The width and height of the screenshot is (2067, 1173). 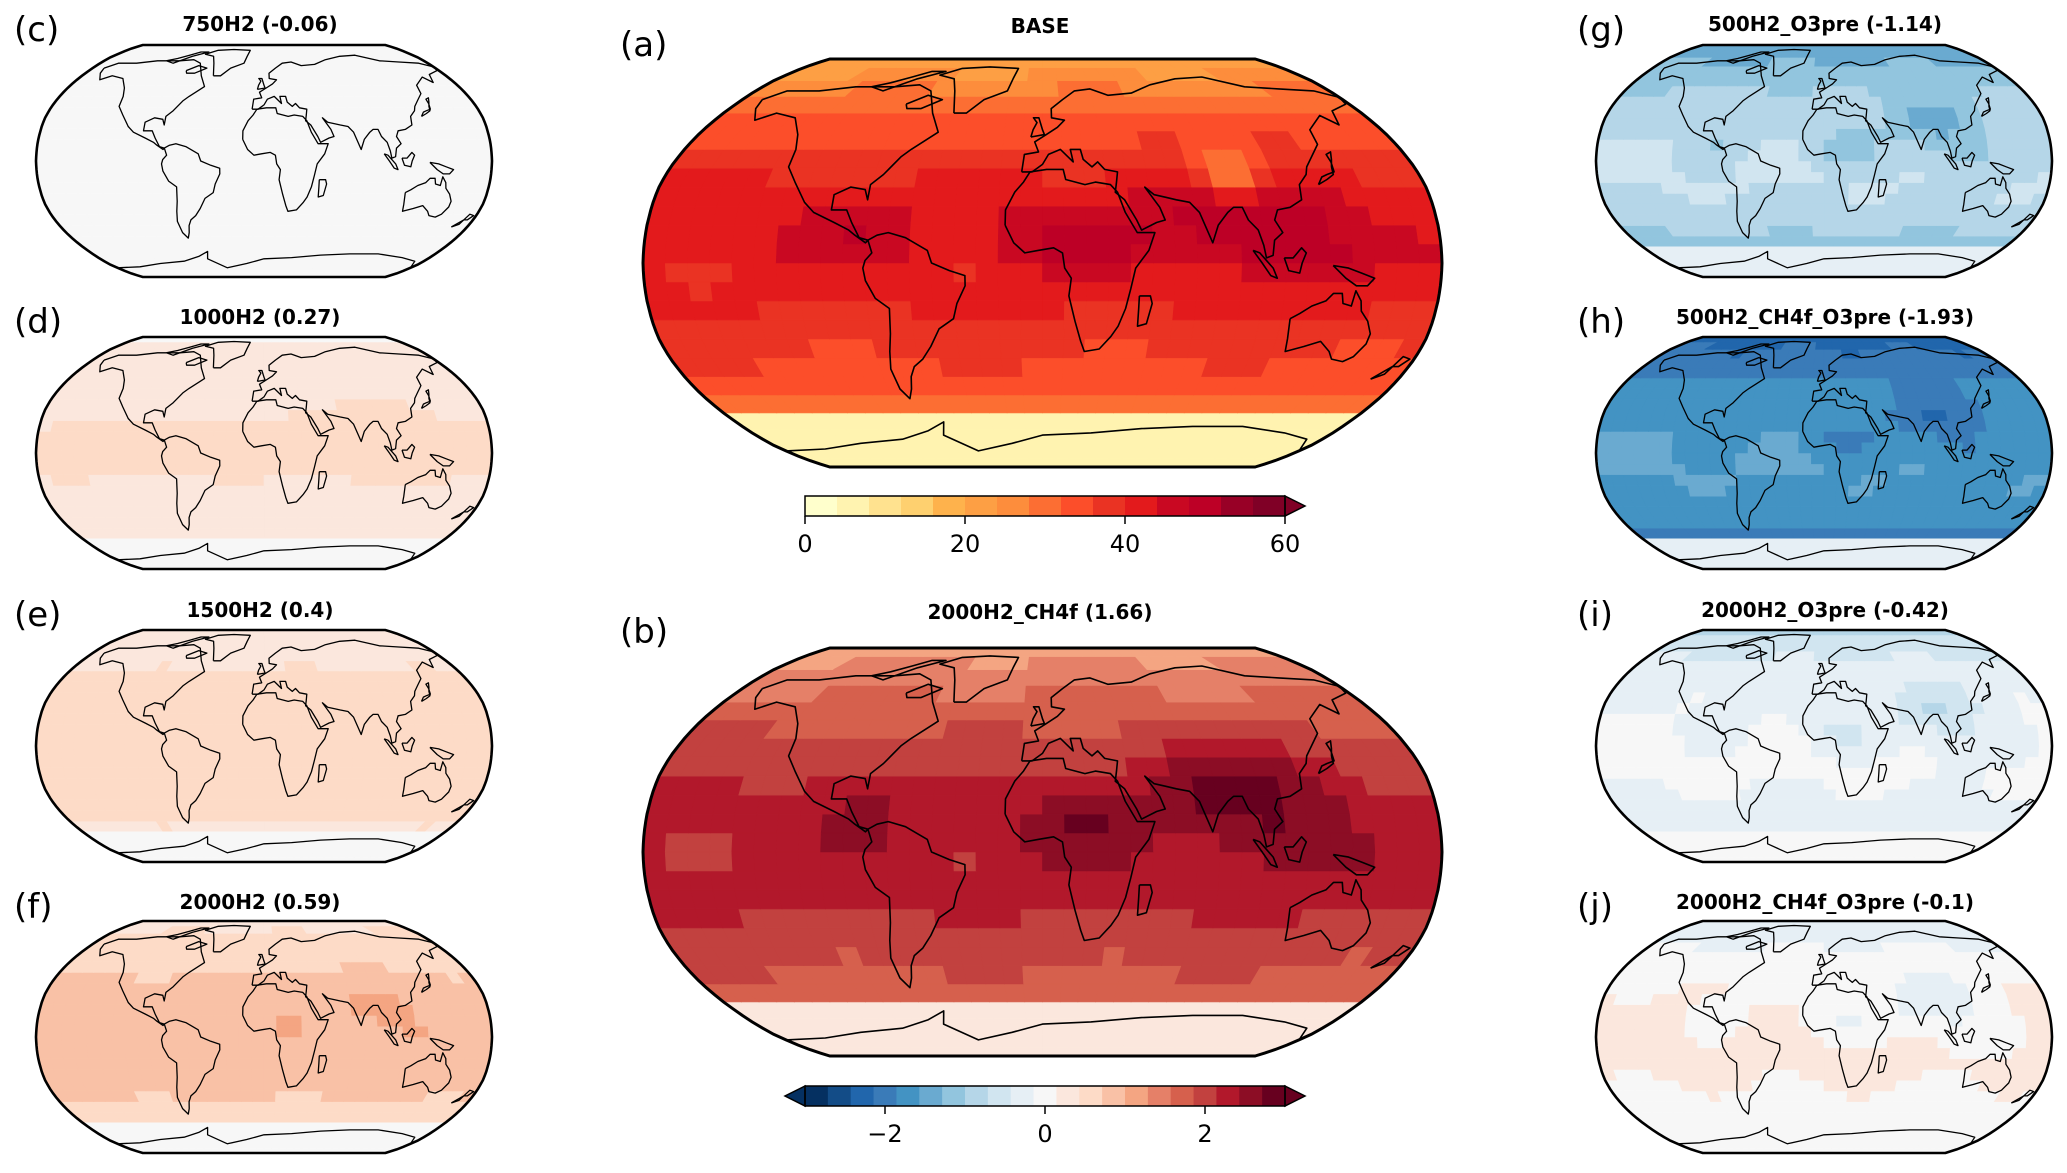 I want to click on panel-title: 500H2_O3pre (-1.14), so click(x=1825, y=24).